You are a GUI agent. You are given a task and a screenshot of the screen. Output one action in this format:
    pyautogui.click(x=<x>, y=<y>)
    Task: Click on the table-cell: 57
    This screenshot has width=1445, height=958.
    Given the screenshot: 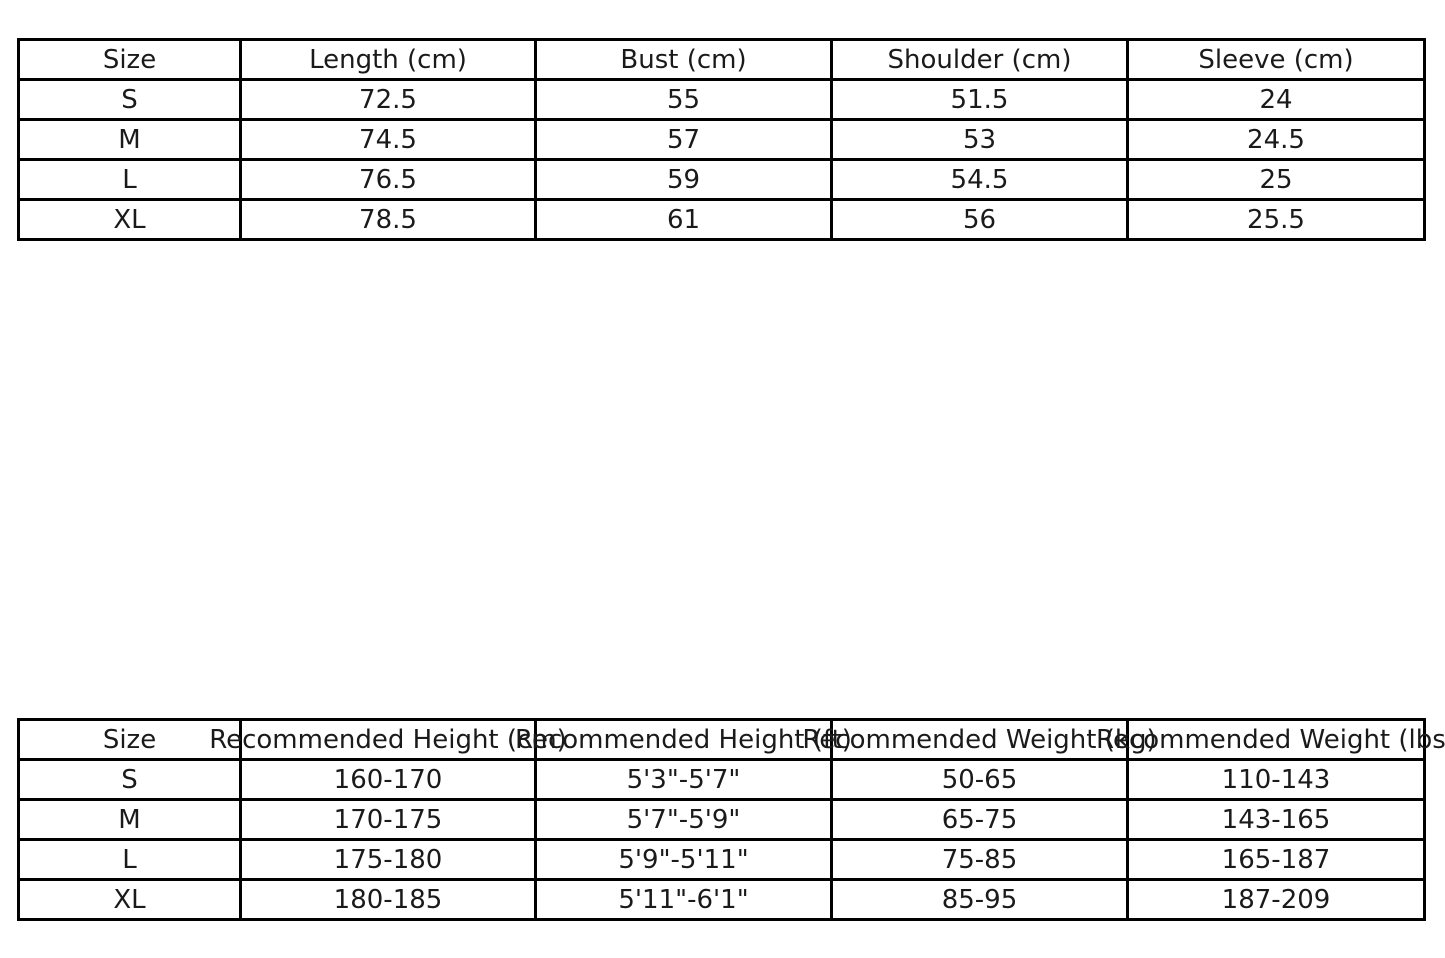 What is the action you would take?
    pyautogui.click(x=685, y=141)
    